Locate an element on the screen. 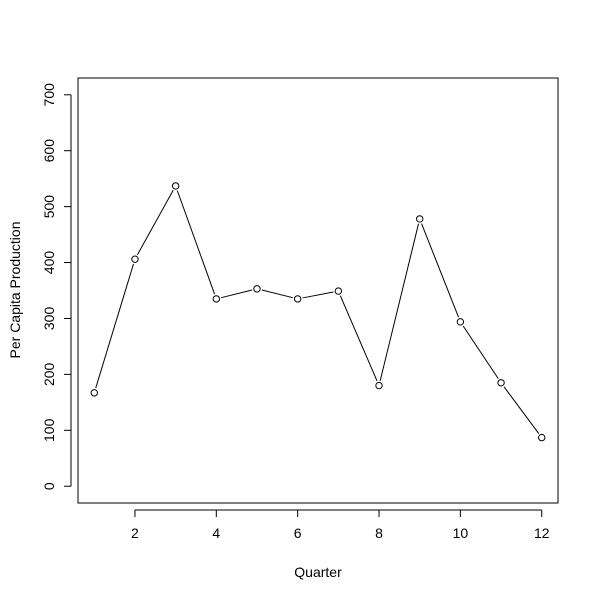  y-tick-label: 600 is located at coordinates (49, 151).